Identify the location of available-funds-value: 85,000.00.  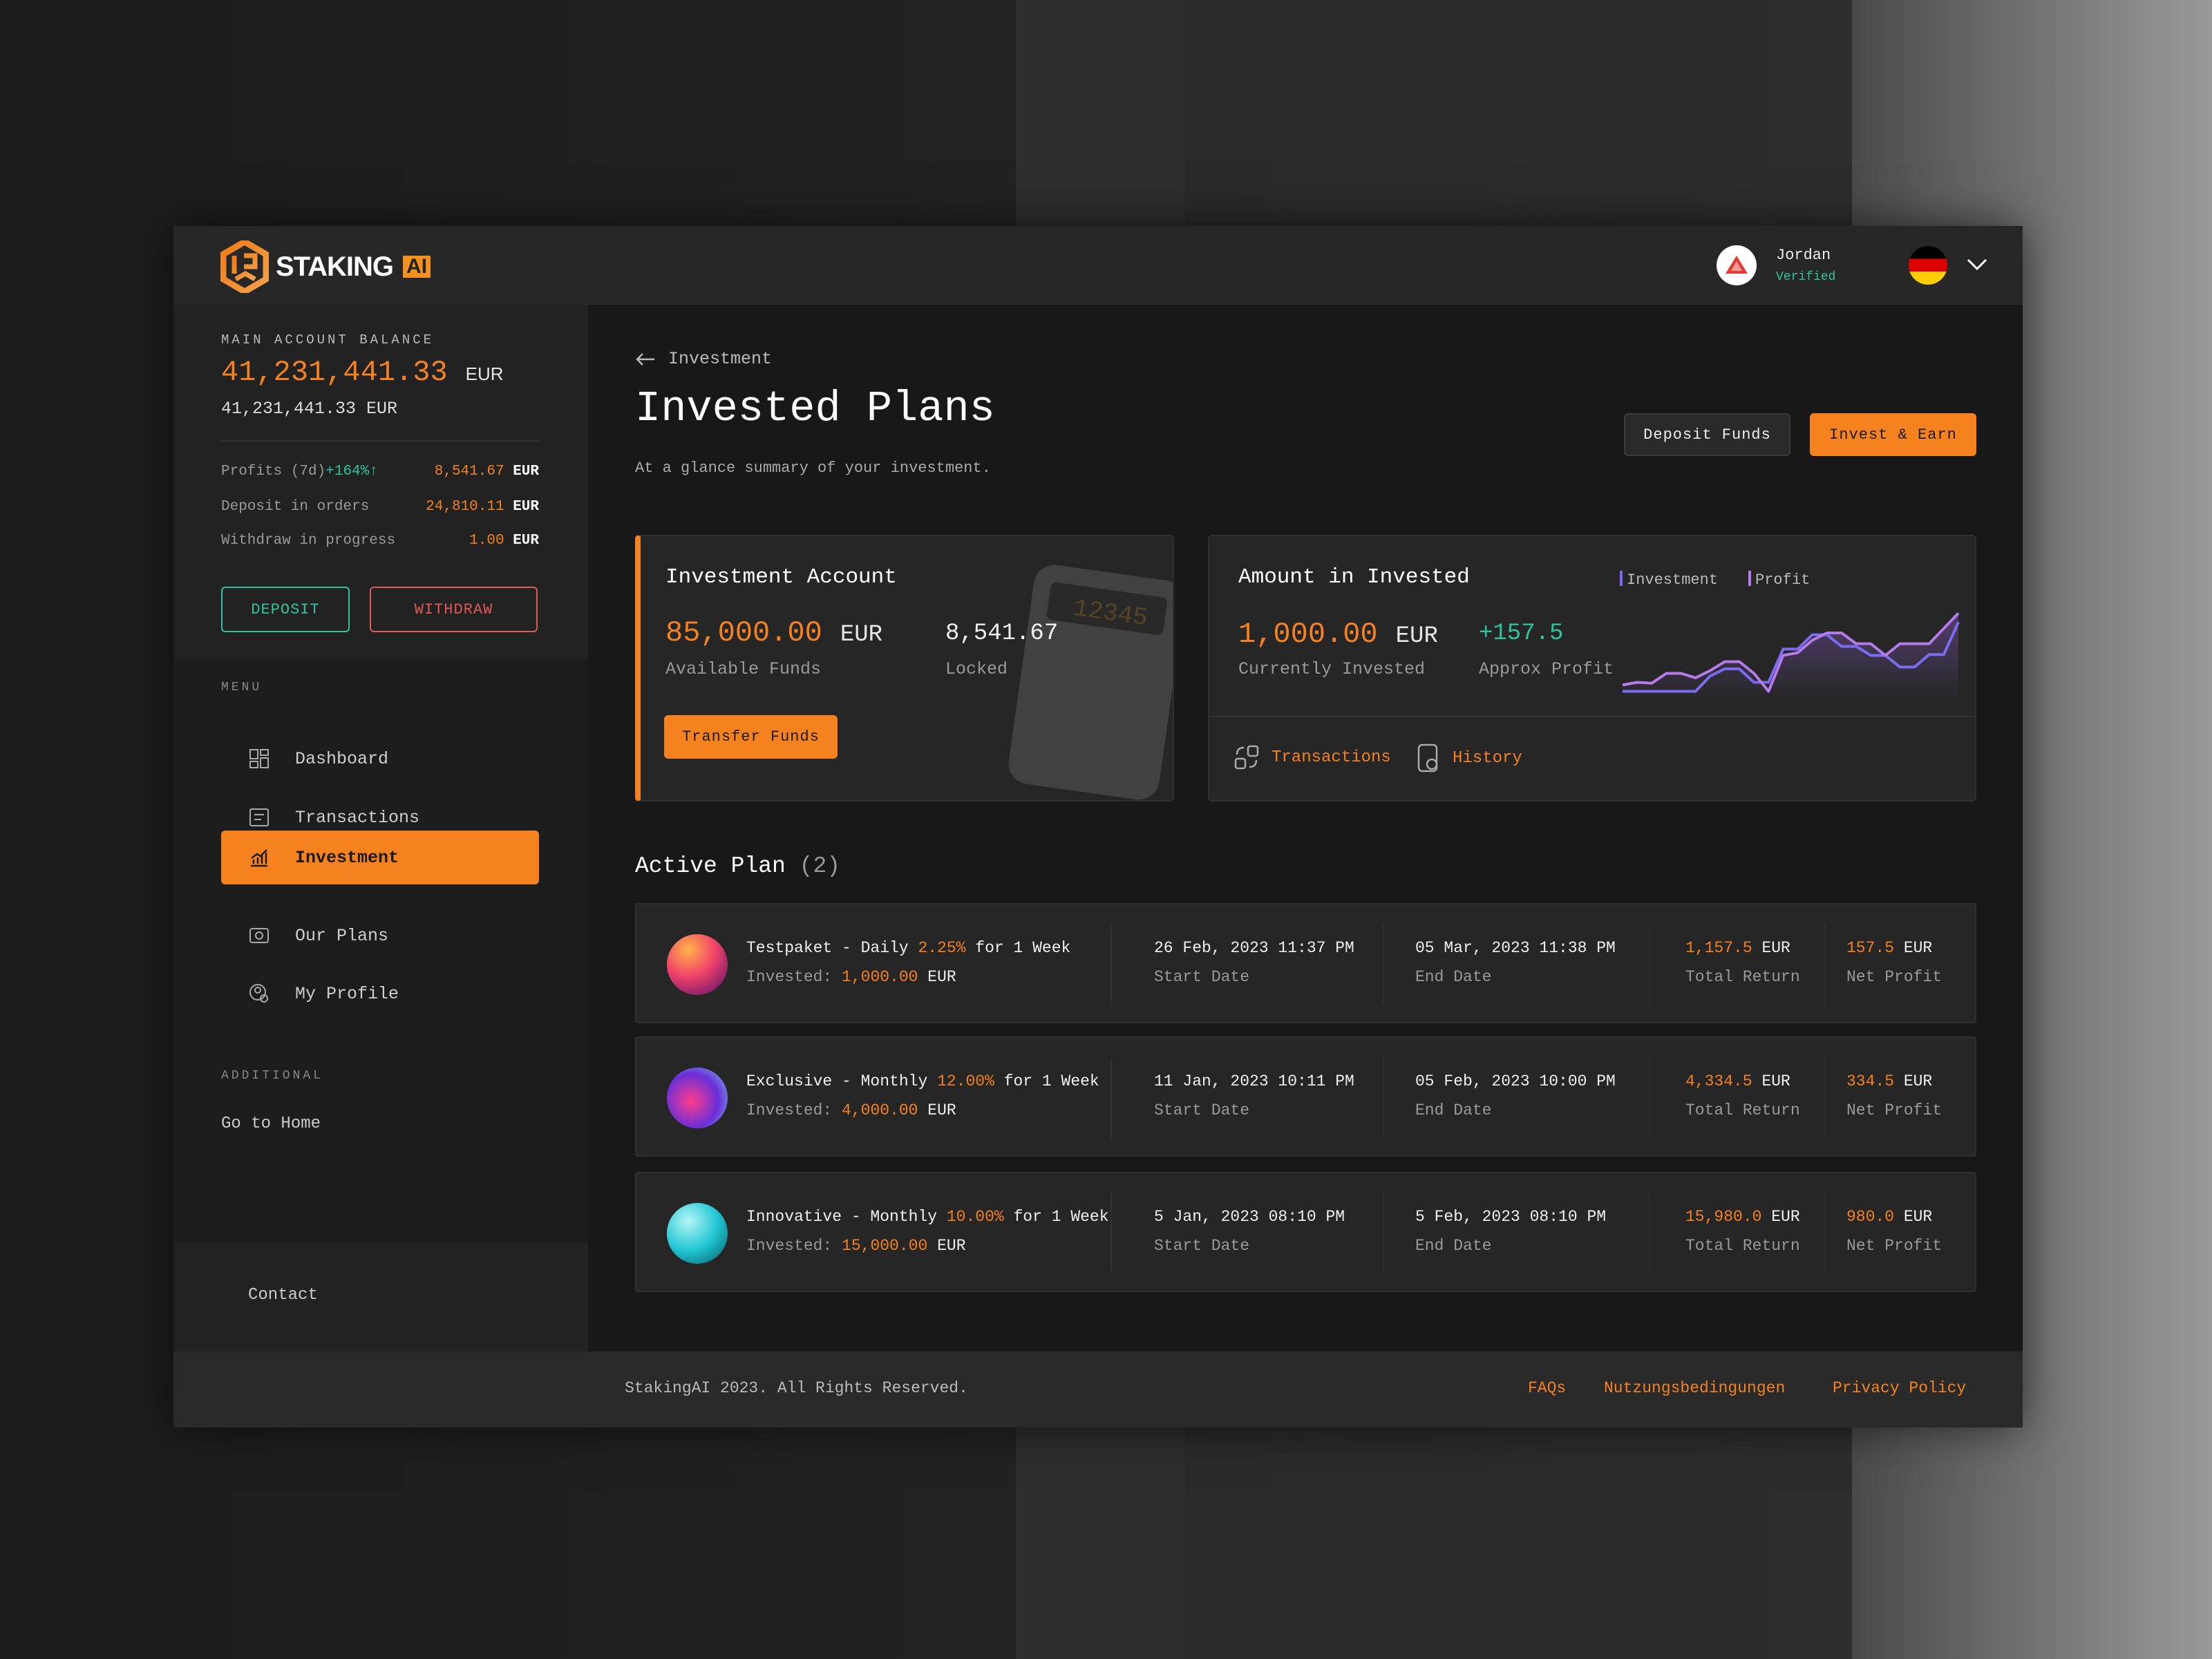
(743, 633).